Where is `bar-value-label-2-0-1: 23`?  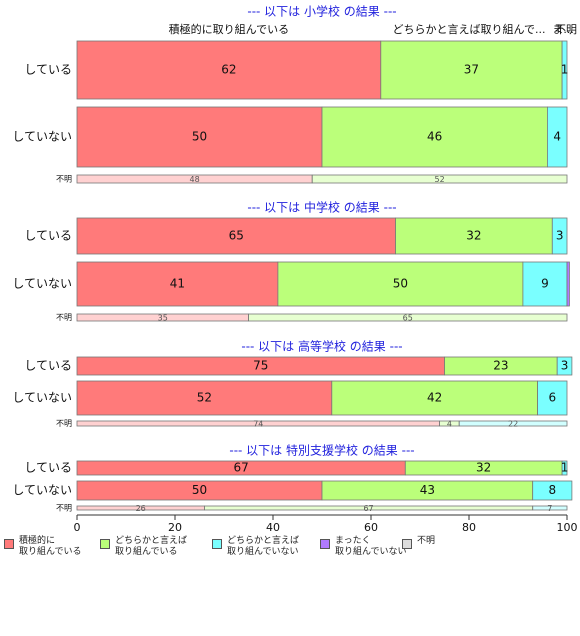
bar-value-label-2-0-1: 23 is located at coordinates (500, 366).